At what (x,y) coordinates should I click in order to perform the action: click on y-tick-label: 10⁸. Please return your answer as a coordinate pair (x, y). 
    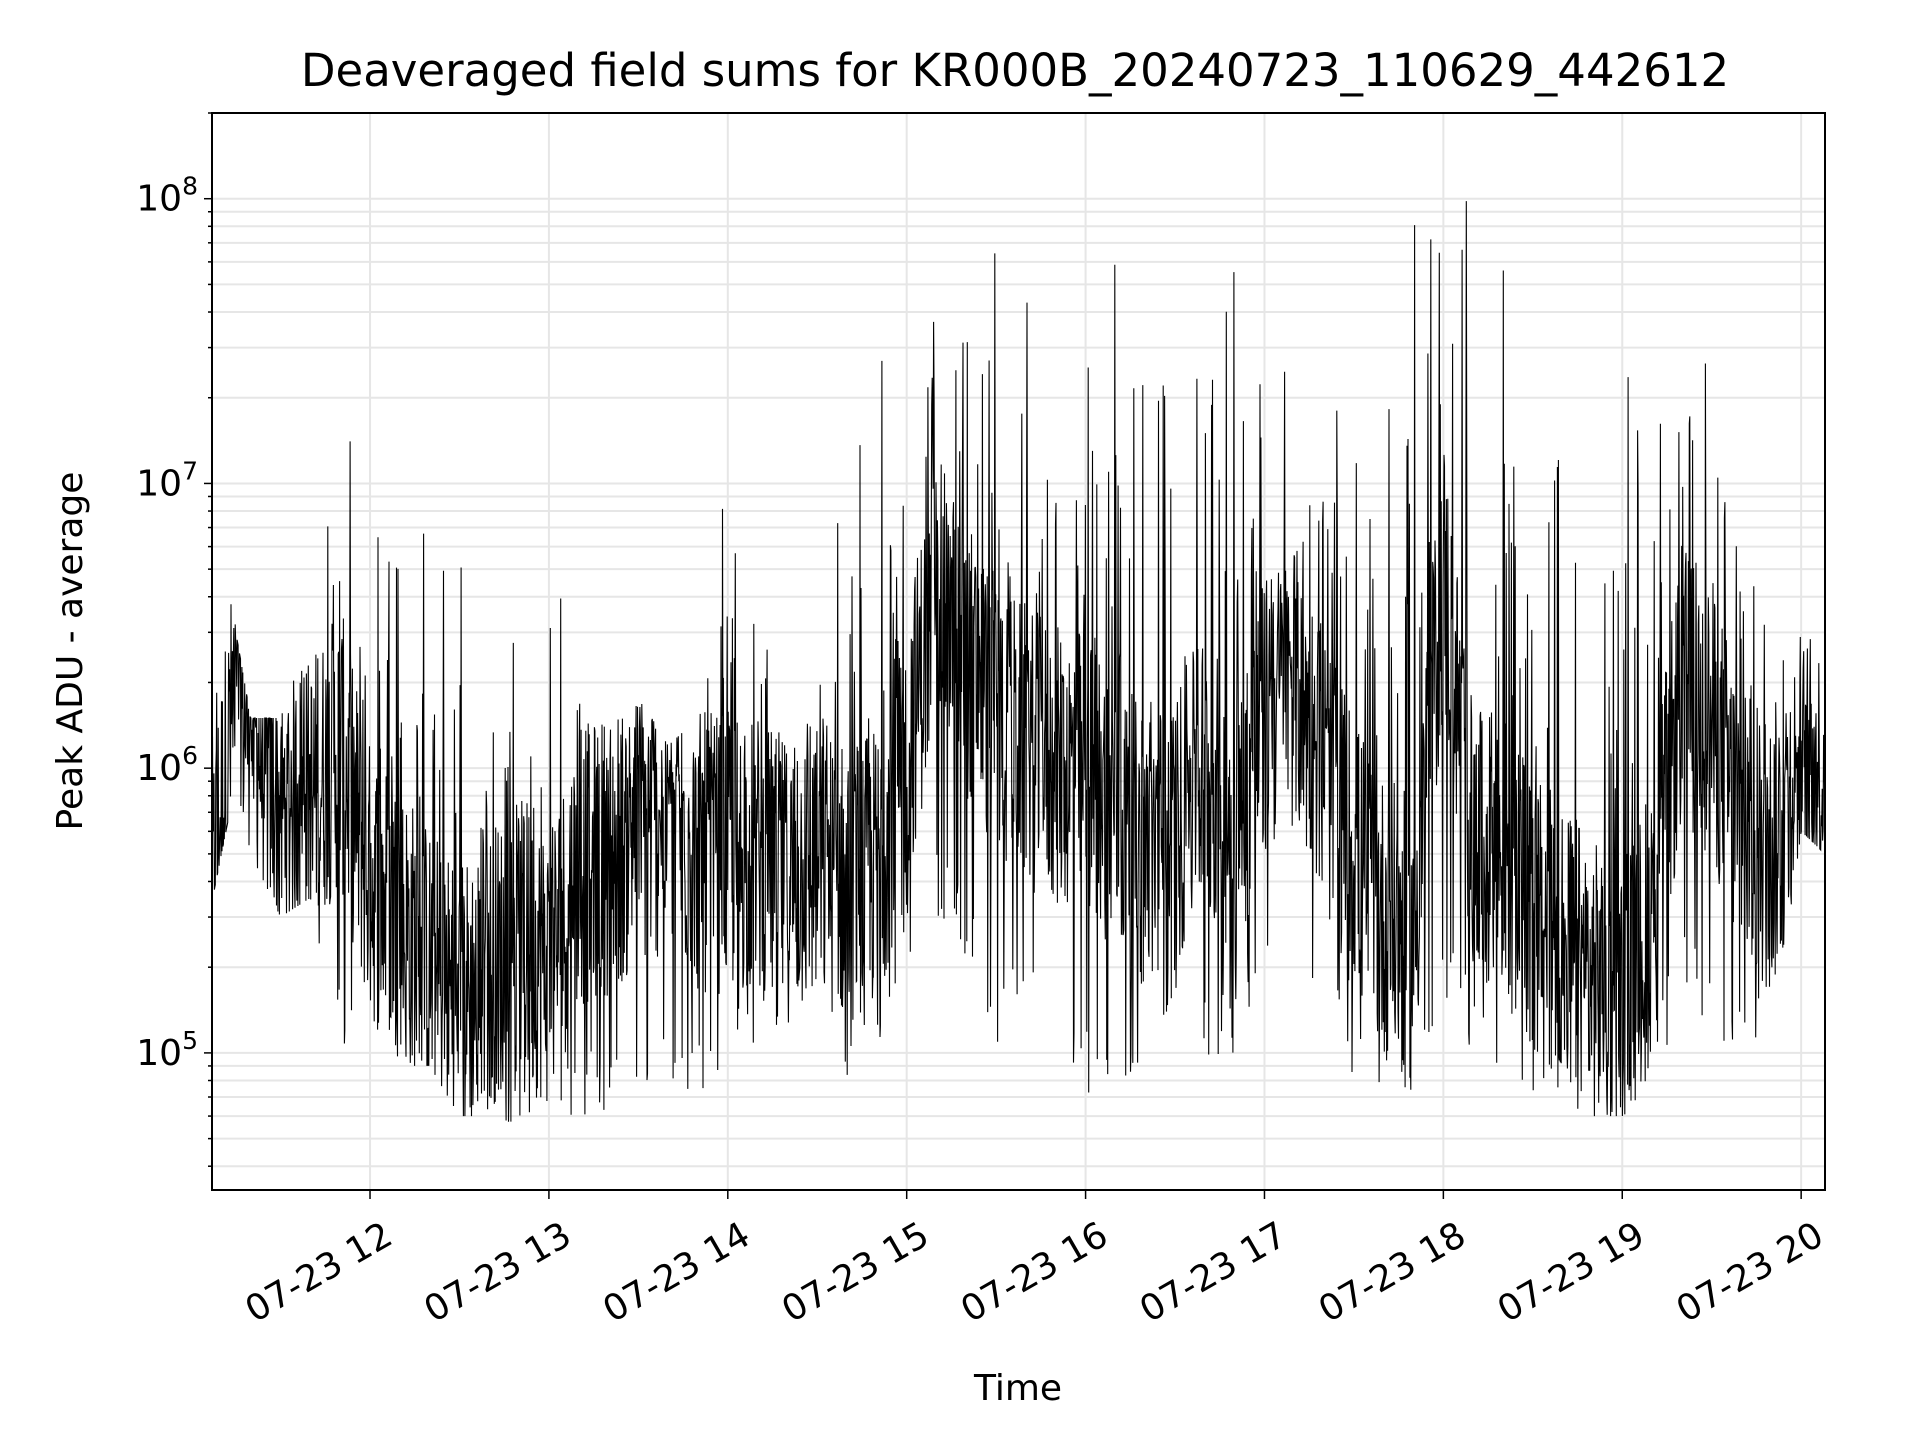
    Looking at the image, I should click on (167, 196).